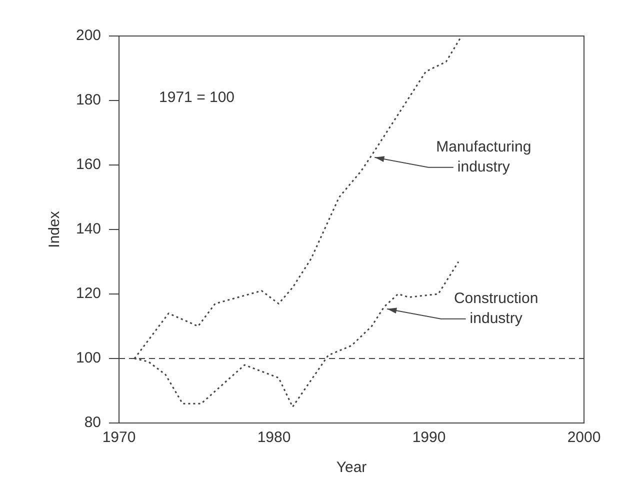 This screenshot has width=628, height=495. What do you see at coordinates (55, 229) in the screenshot?
I see `y-axis-title: Index` at bounding box center [55, 229].